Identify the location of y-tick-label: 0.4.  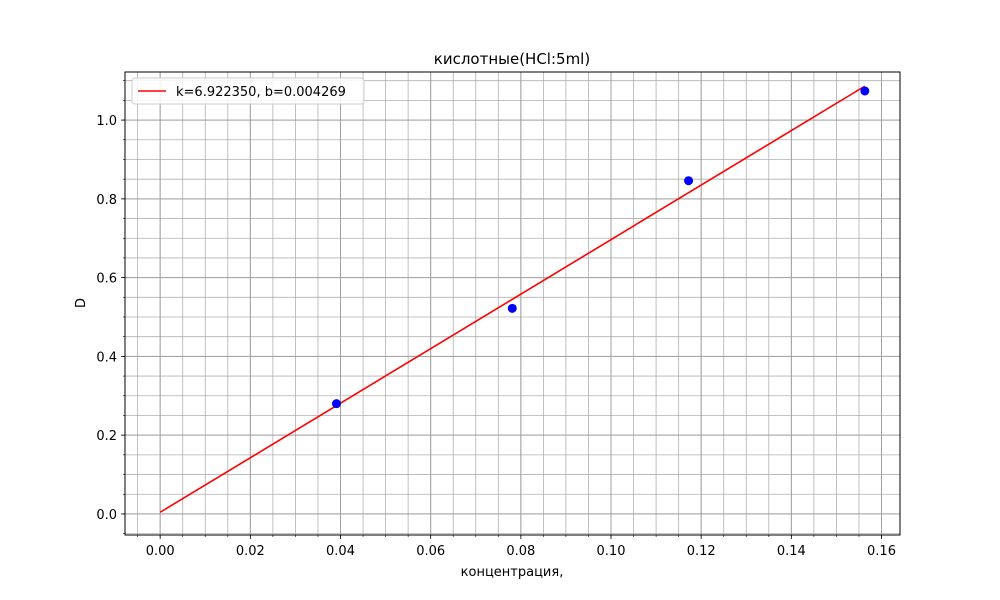
(106, 357).